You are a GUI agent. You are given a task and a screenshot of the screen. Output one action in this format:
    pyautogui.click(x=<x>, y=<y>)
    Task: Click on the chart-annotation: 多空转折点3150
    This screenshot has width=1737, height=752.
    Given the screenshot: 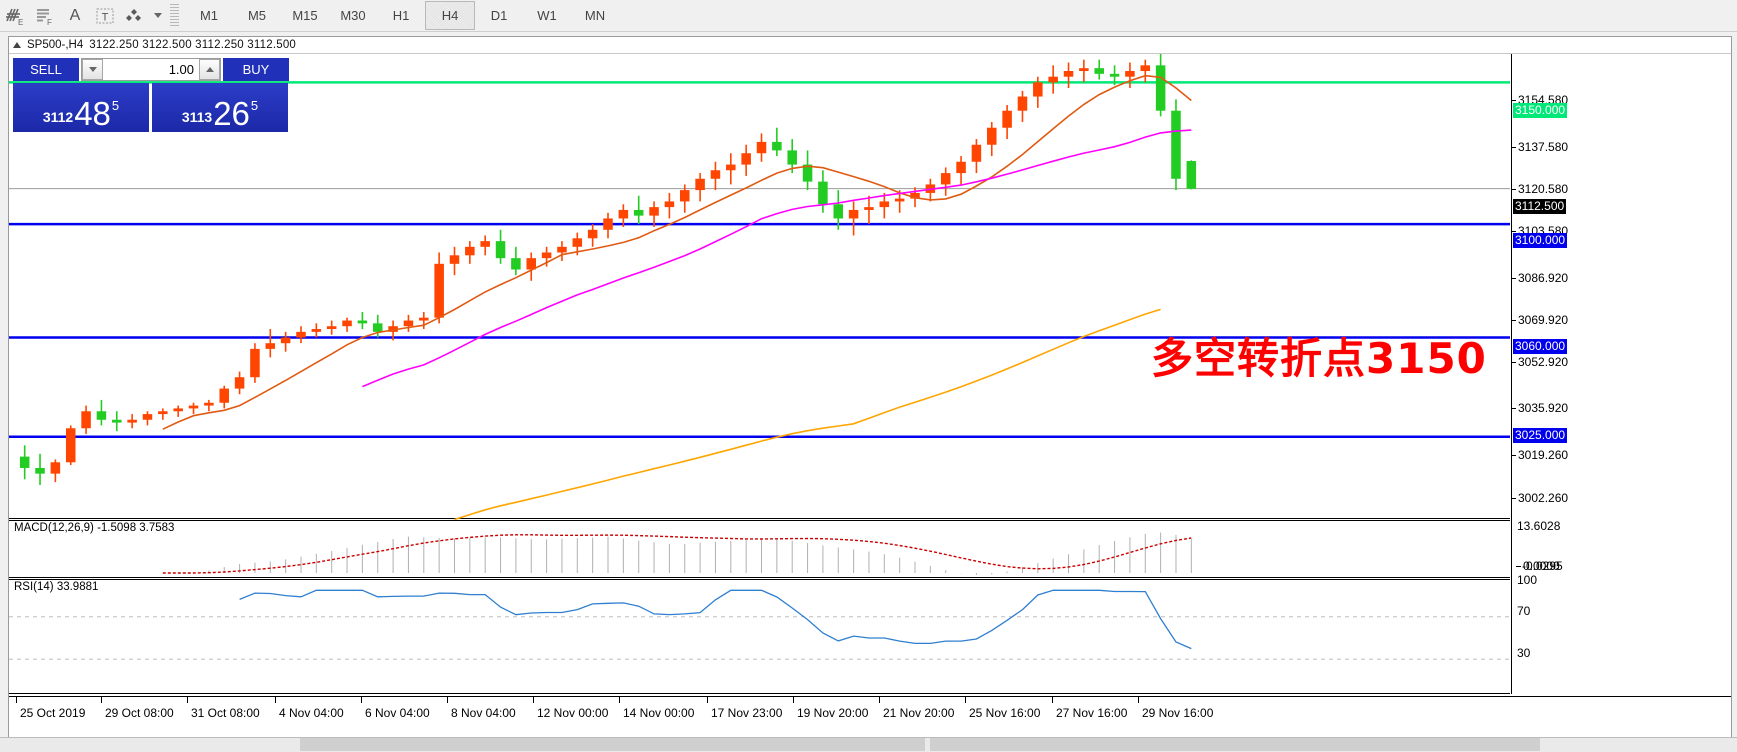 What is the action you would take?
    pyautogui.click(x=1319, y=358)
    